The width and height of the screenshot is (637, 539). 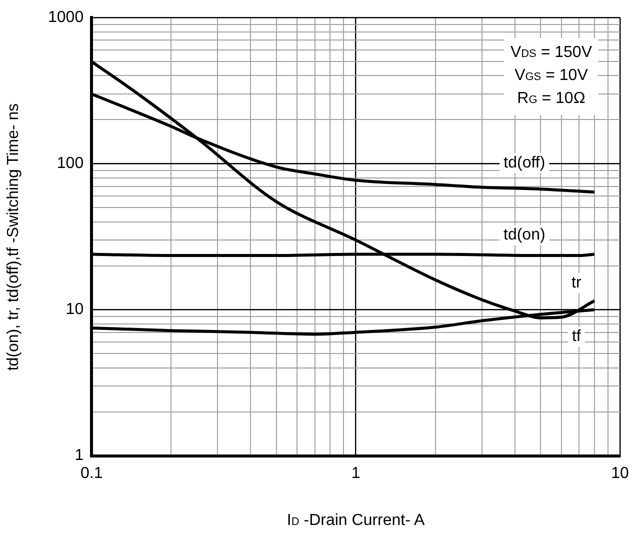 What do you see at coordinates (525, 235) in the screenshot?
I see `series-label: td(on)` at bounding box center [525, 235].